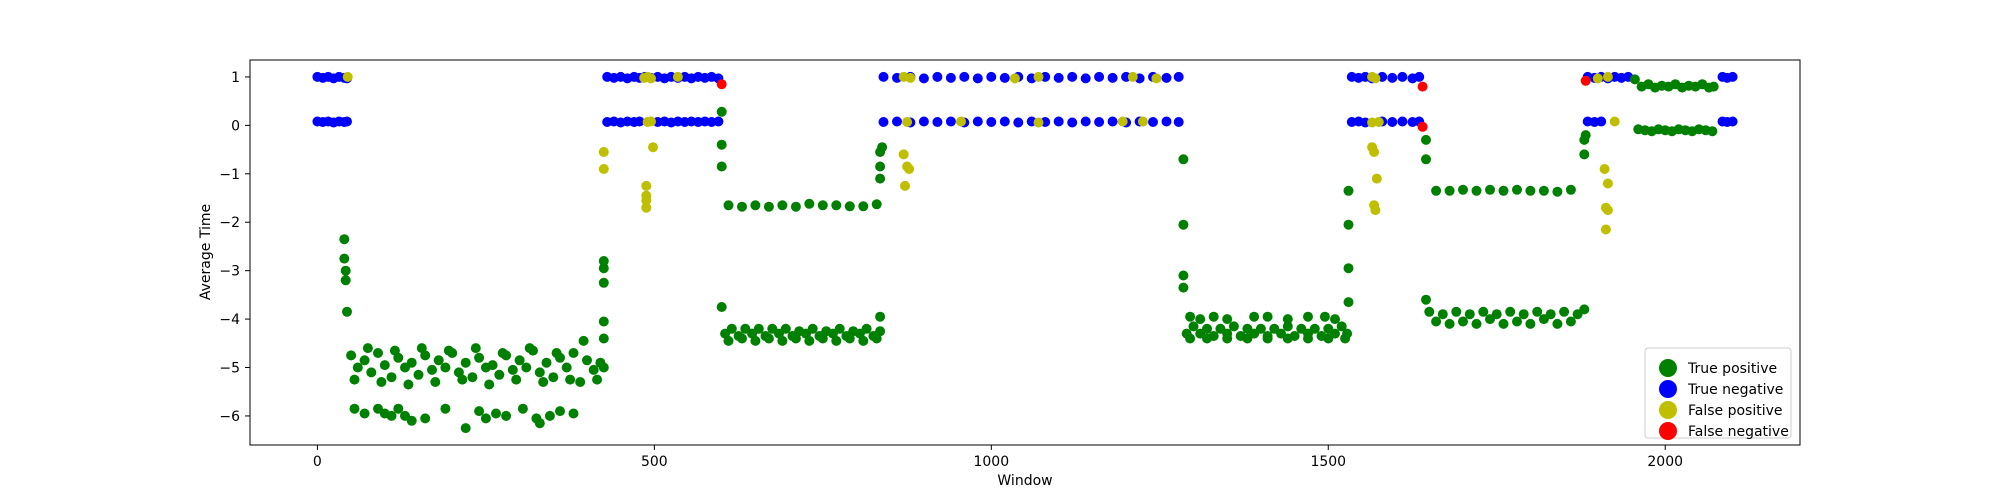 This screenshot has width=2000, height=500. Describe the element at coordinates (229, 223) in the screenshot. I see `y-tick-label: −2` at that location.